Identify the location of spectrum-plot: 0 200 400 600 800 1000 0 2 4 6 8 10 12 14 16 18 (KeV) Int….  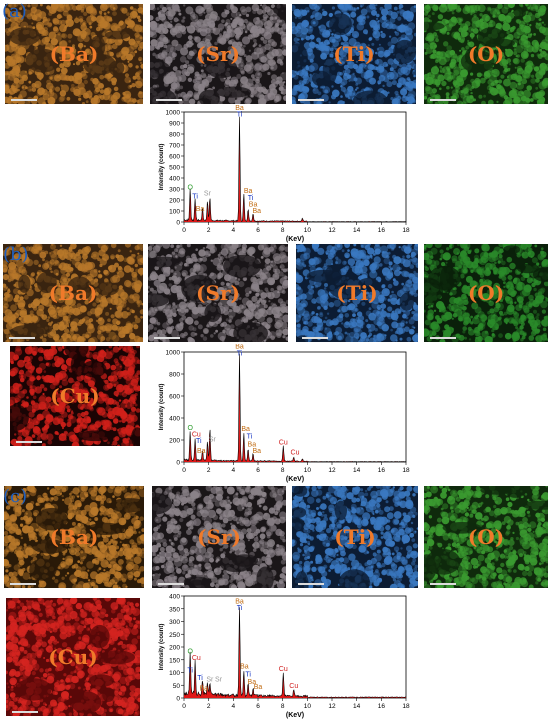
(284, 413).